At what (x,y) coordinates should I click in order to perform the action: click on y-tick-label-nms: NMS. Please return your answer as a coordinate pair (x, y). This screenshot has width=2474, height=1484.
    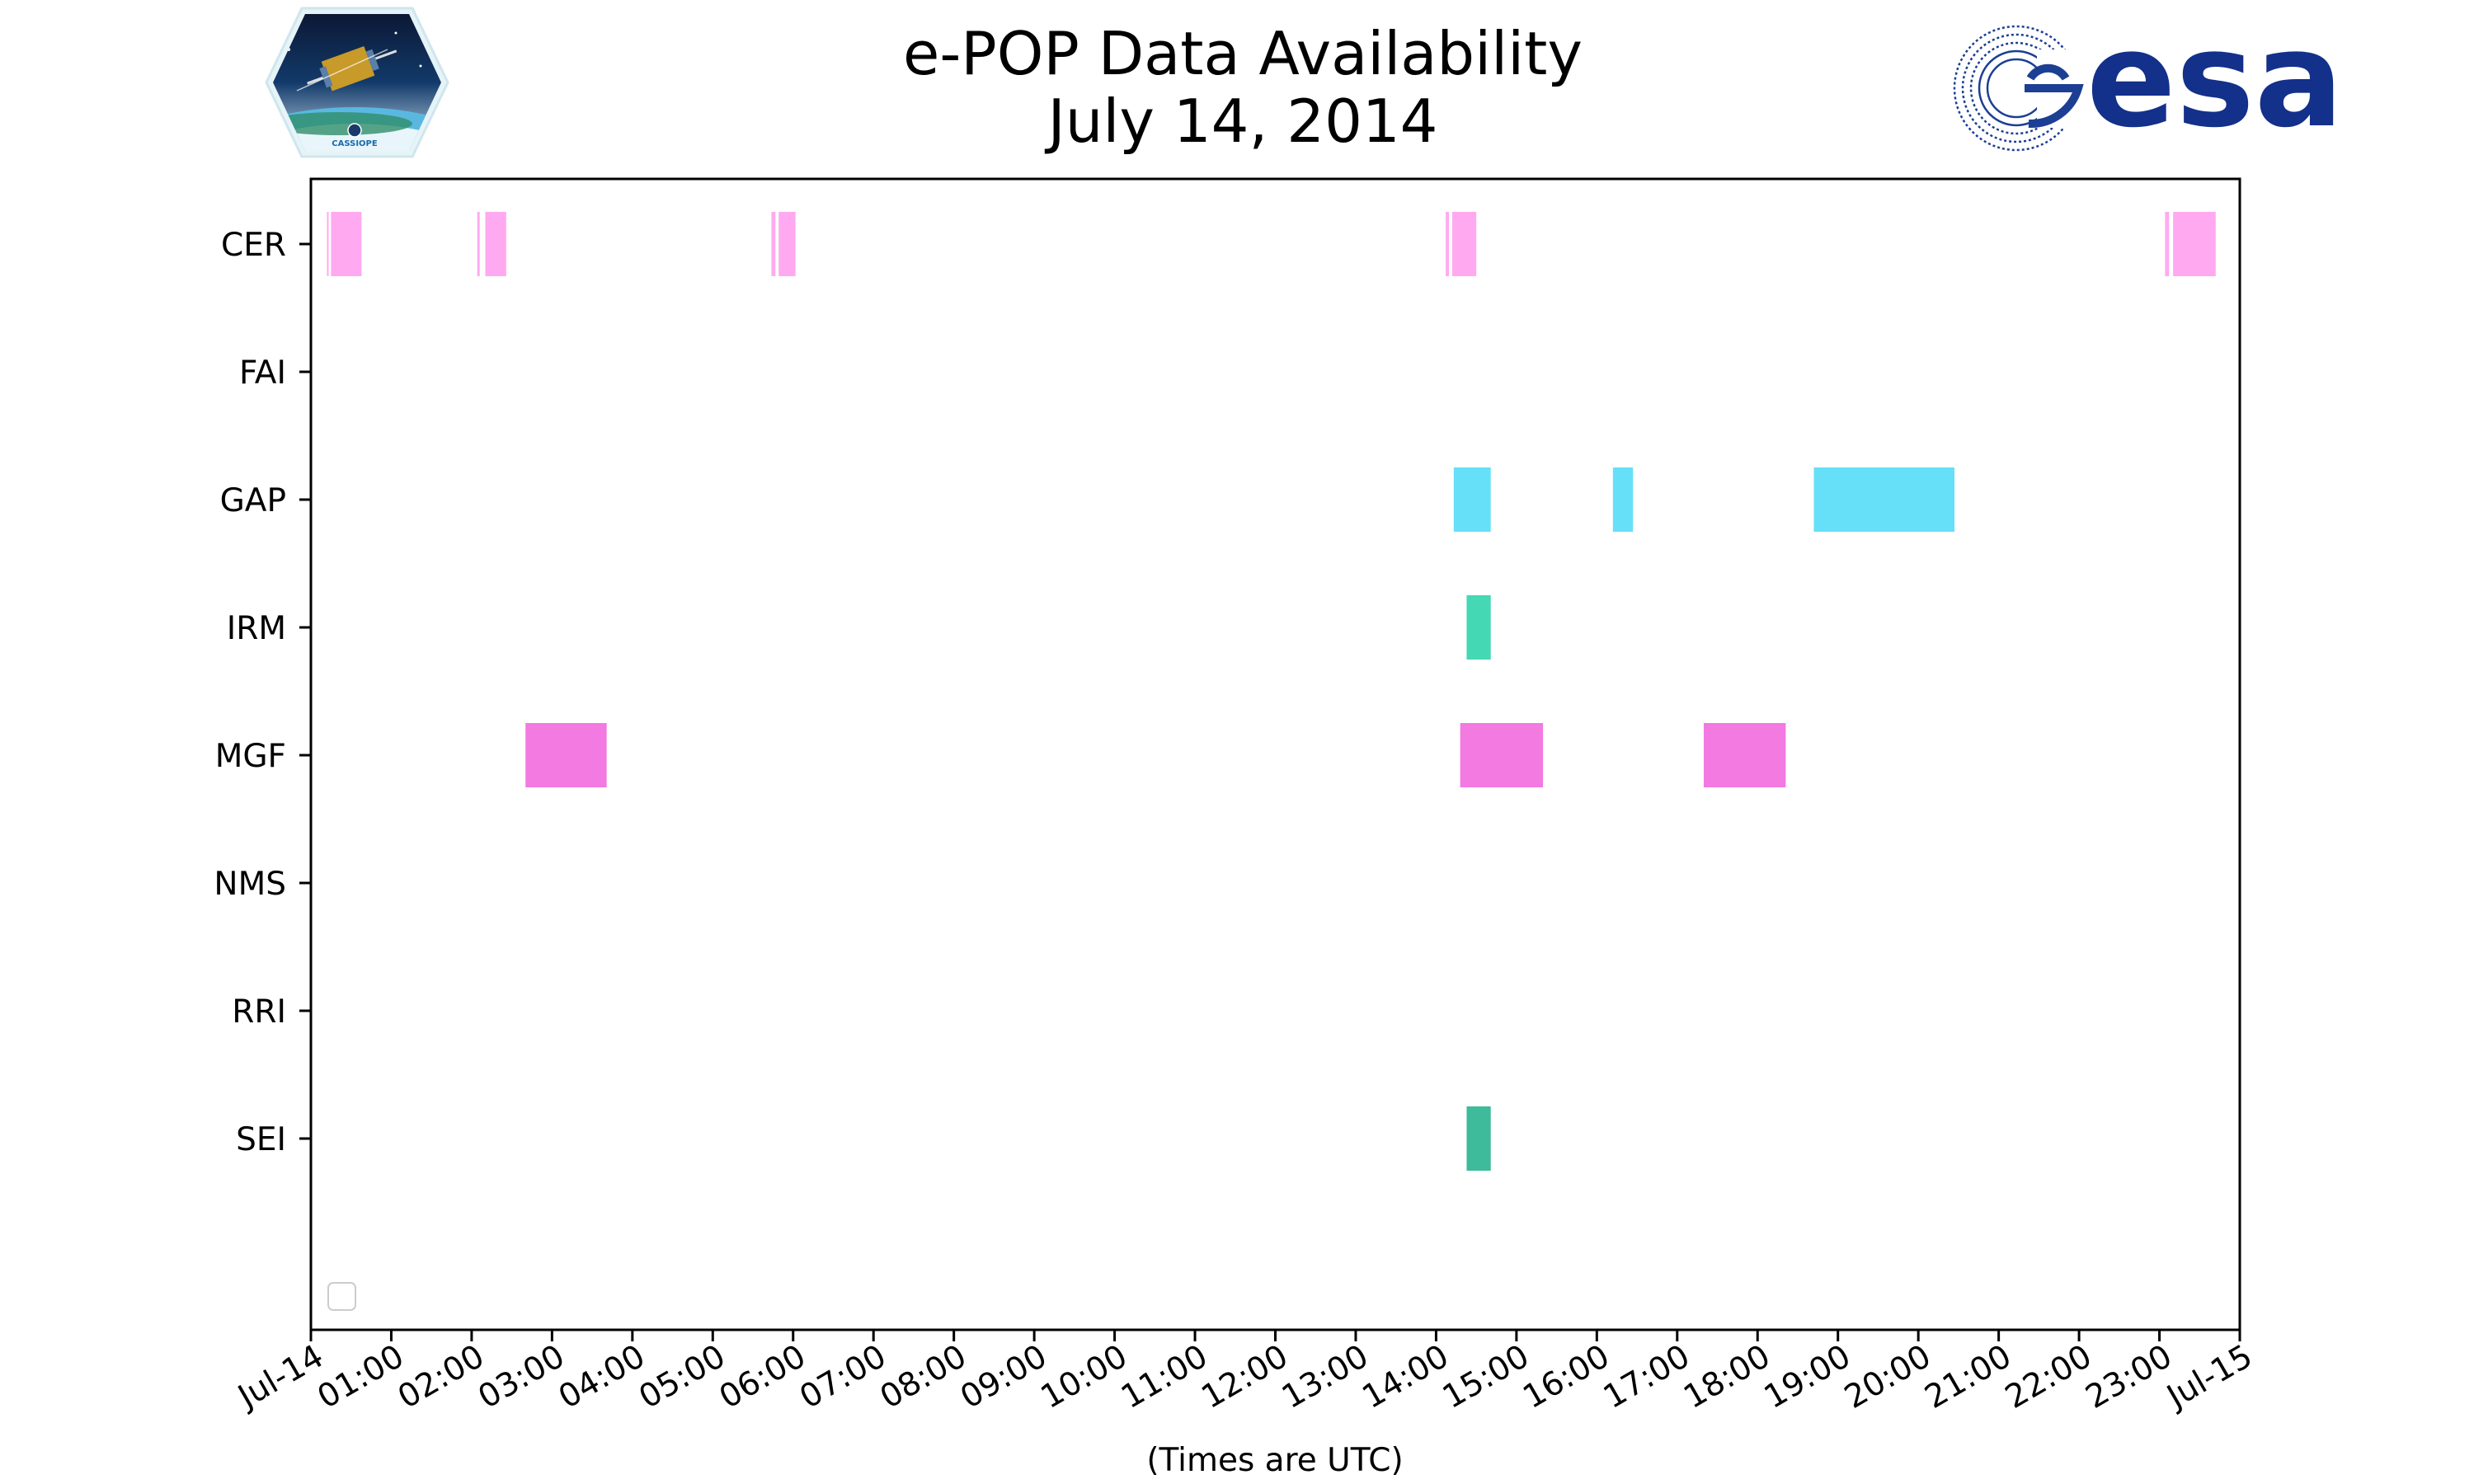
    Looking at the image, I should click on (250, 884).